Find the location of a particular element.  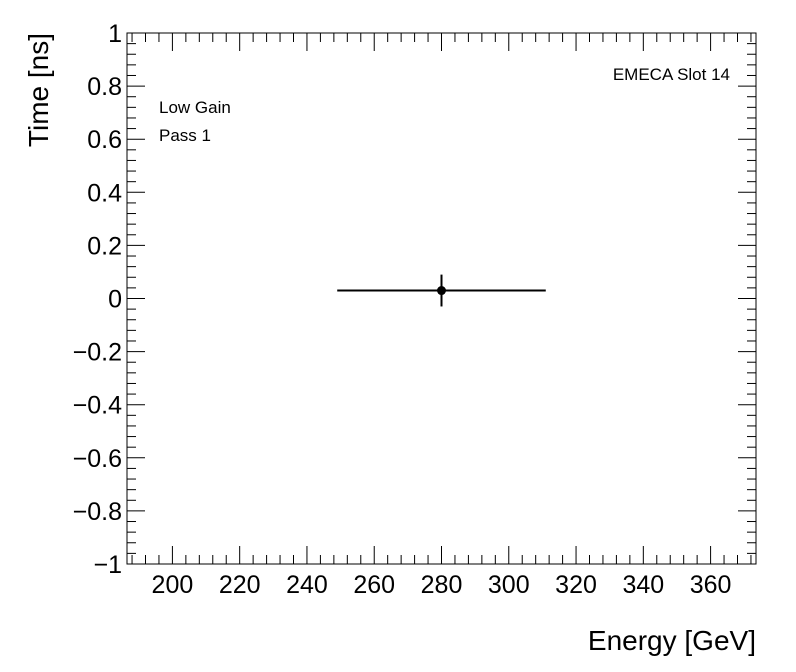

y-tick-label: 0.6 is located at coordinates (104, 140).